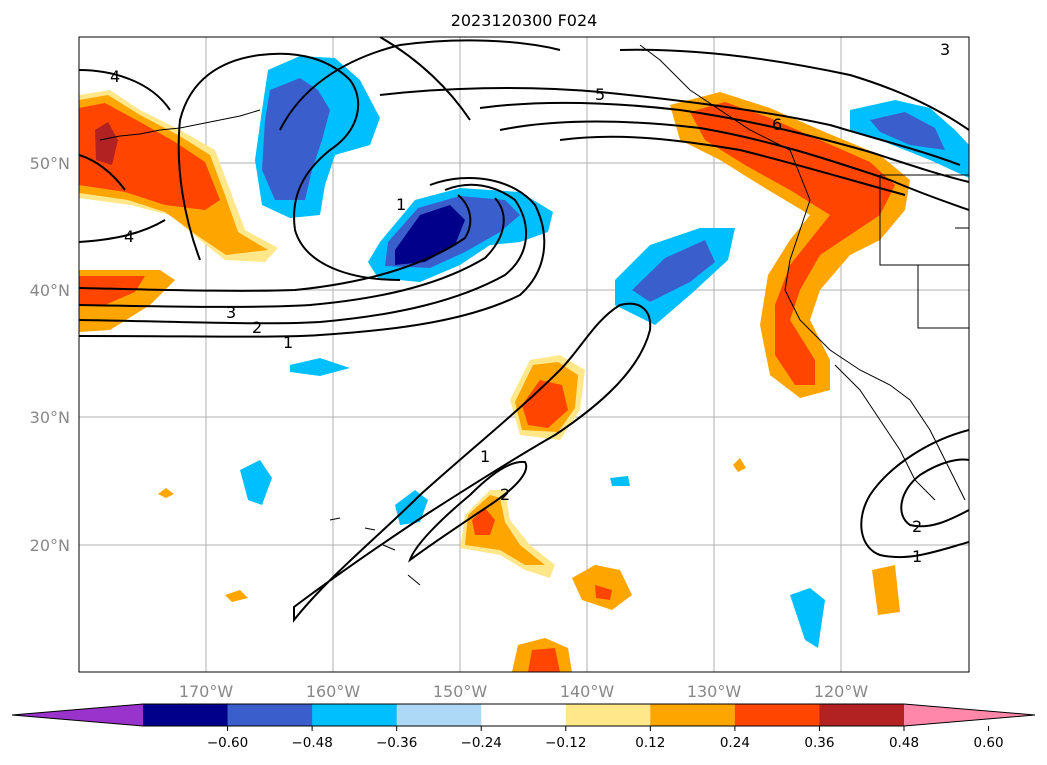 The height and width of the screenshot is (765, 1047). I want to click on warm-anomaly-west2-high, so click(112, 290).